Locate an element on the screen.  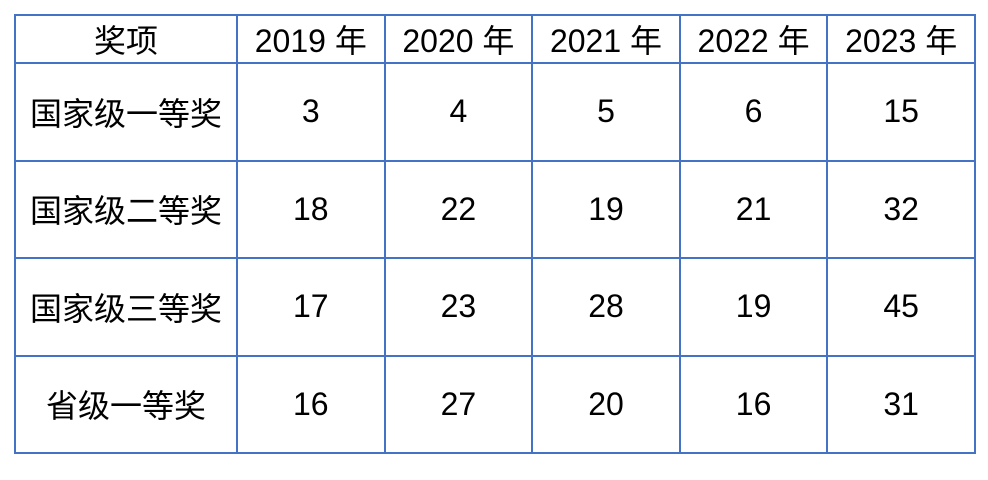
value-cell: 21 is located at coordinates (753, 209).